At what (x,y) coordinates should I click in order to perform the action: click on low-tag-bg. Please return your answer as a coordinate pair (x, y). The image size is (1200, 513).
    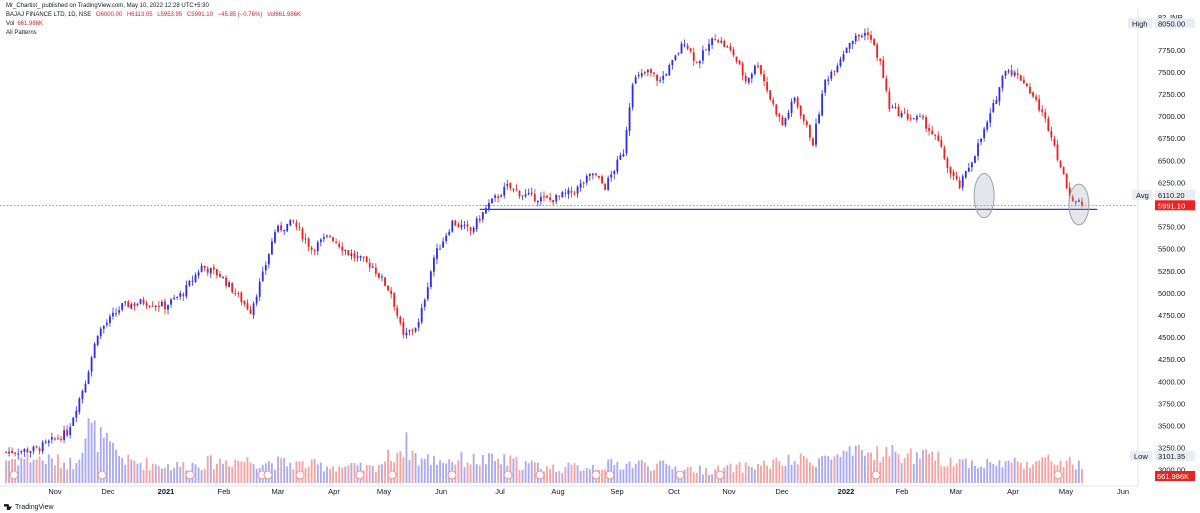
    Looking at the image, I should click on (1175, 456).